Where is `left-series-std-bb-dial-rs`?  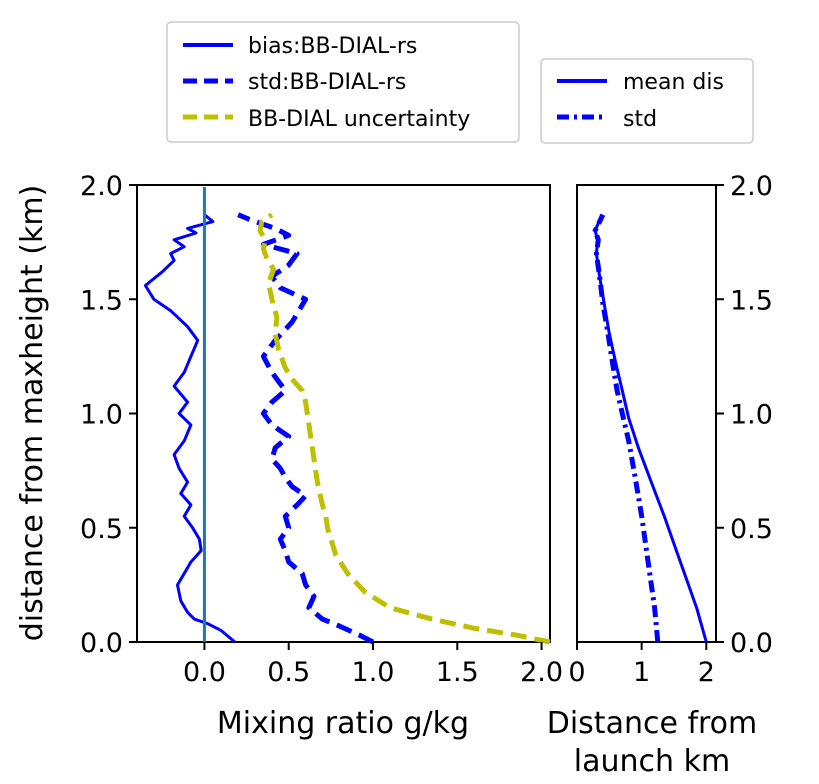 left-series-std-bb-dial-rs is located at coordinates (306, 428).